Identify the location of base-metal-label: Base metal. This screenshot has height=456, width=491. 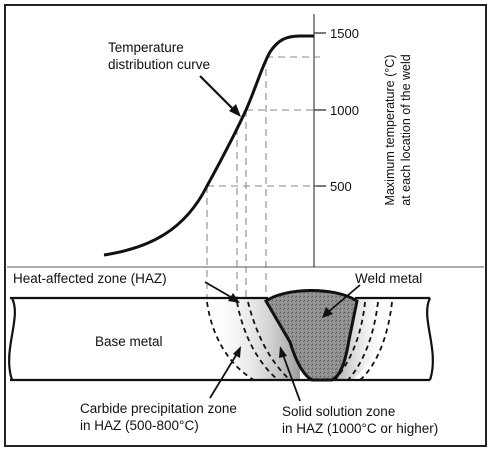
(129, 341).